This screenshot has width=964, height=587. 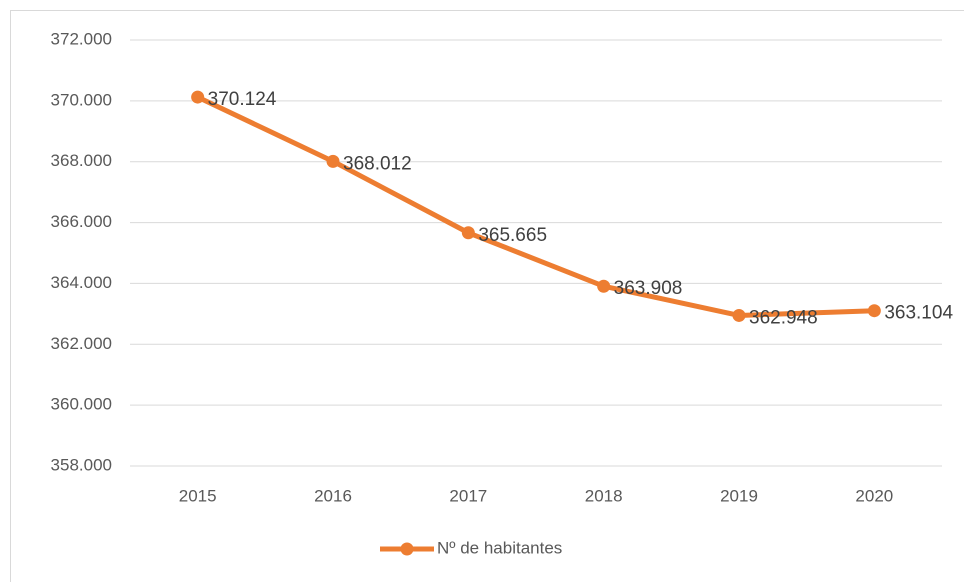 What do you see at coordinates (81, 160) in the screenshot?
I see `y-tick-label: 368.000` at bounding box center [81, 160].